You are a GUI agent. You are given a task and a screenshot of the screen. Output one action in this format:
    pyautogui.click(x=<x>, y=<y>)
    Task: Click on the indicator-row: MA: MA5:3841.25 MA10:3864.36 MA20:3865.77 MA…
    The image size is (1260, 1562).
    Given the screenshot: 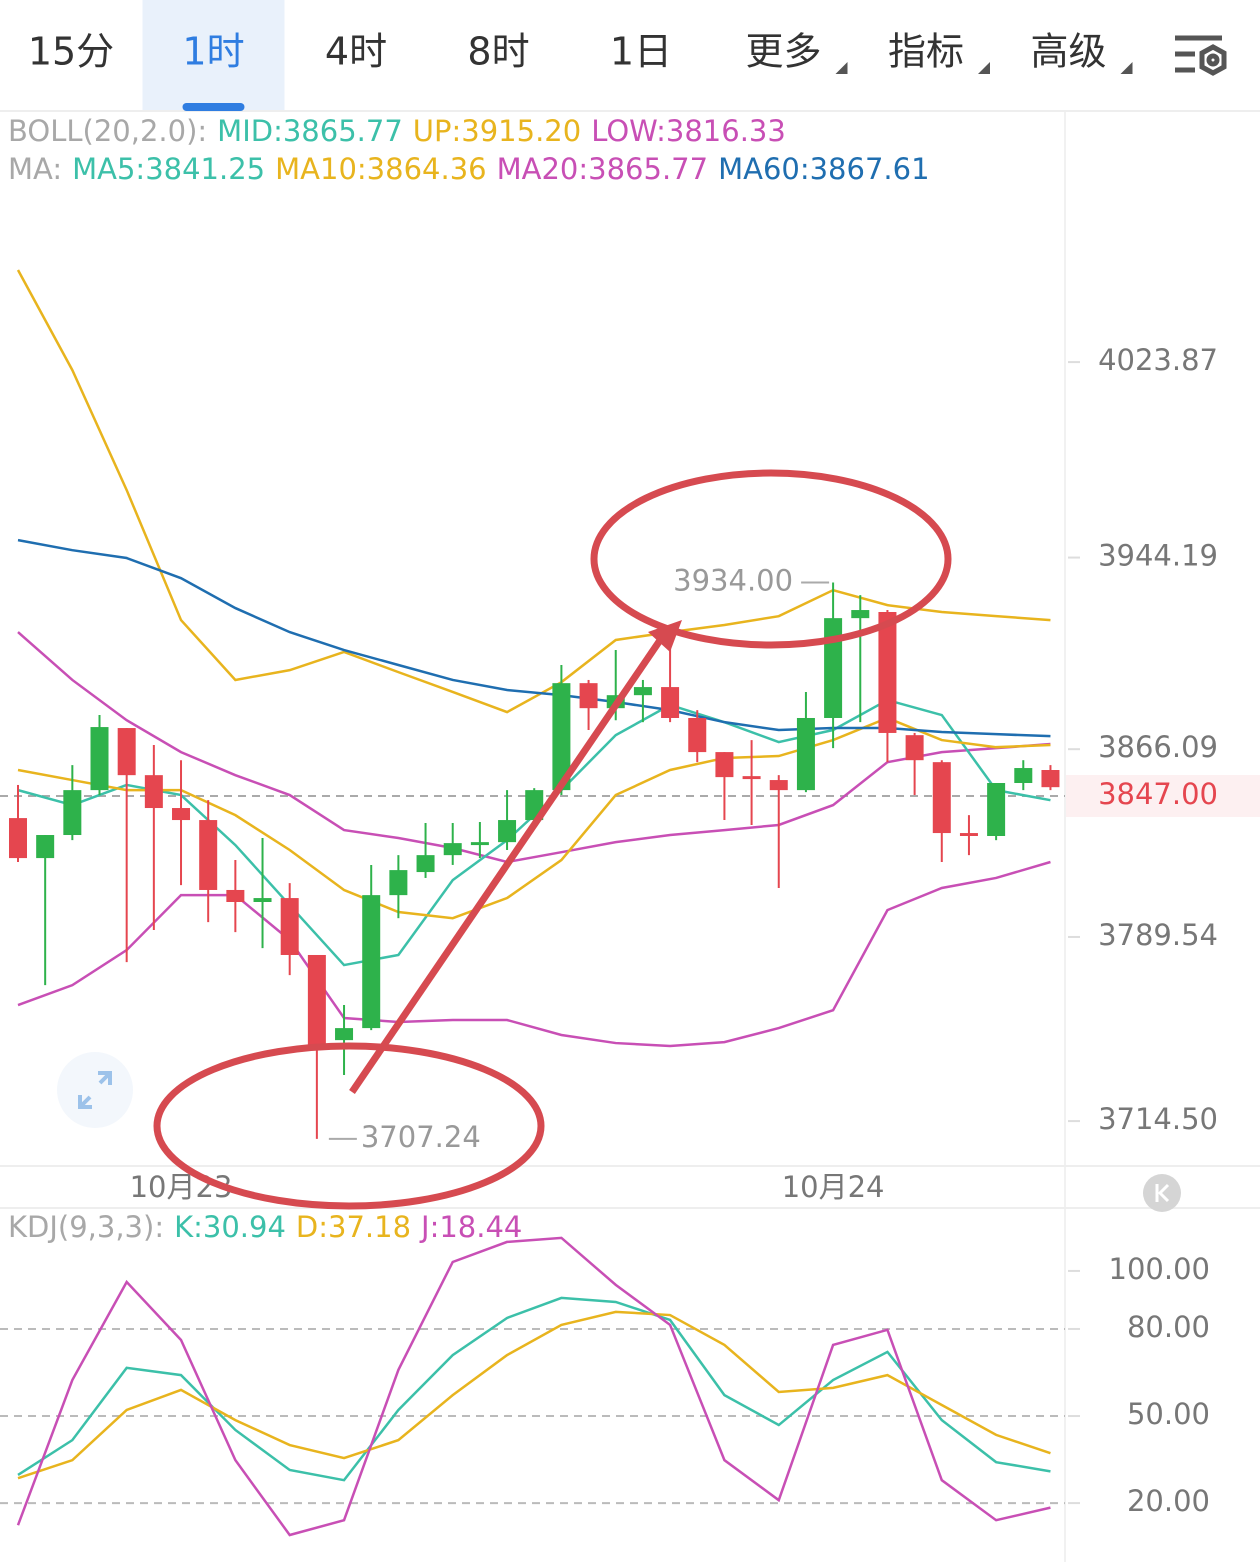 What is the action you would take?
    pyautogui.click(x=469, y=169)
    